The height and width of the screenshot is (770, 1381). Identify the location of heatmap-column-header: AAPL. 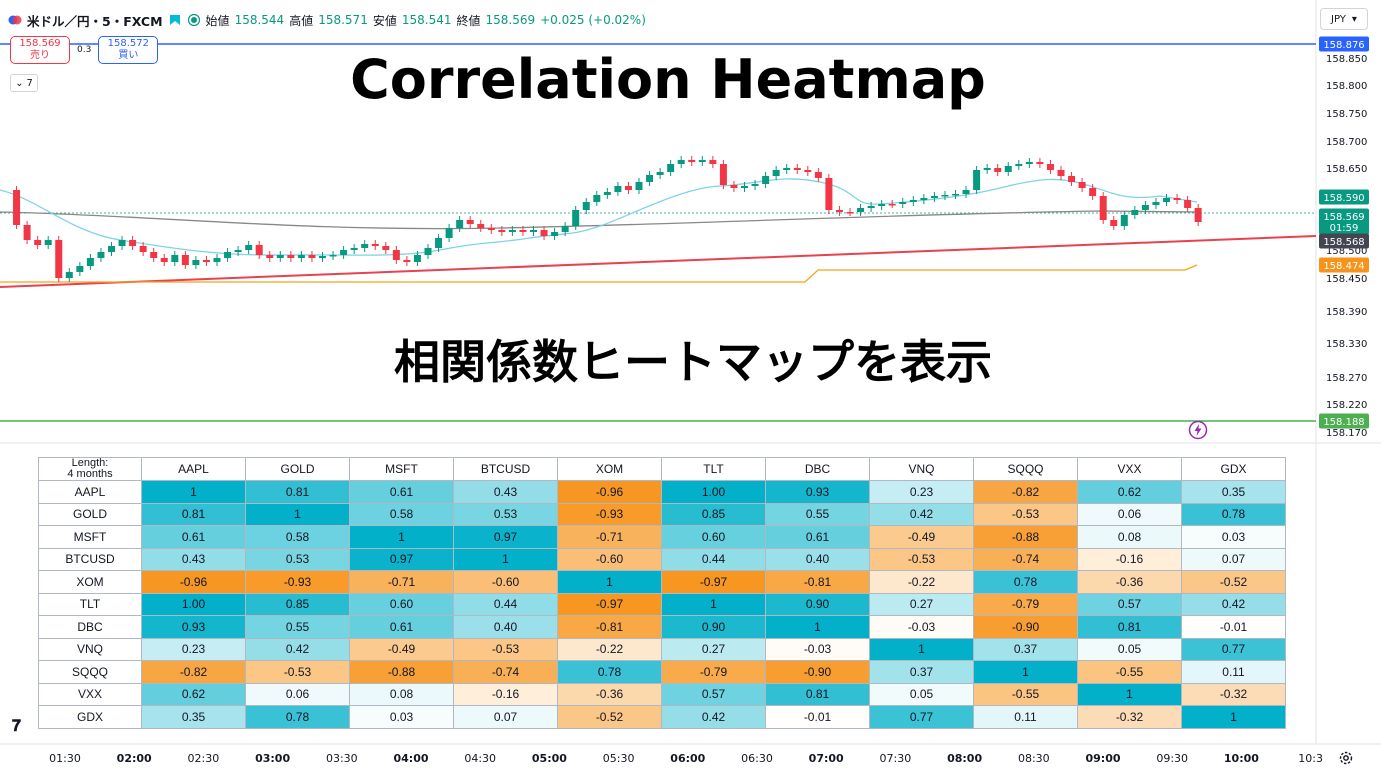
(193, 469).